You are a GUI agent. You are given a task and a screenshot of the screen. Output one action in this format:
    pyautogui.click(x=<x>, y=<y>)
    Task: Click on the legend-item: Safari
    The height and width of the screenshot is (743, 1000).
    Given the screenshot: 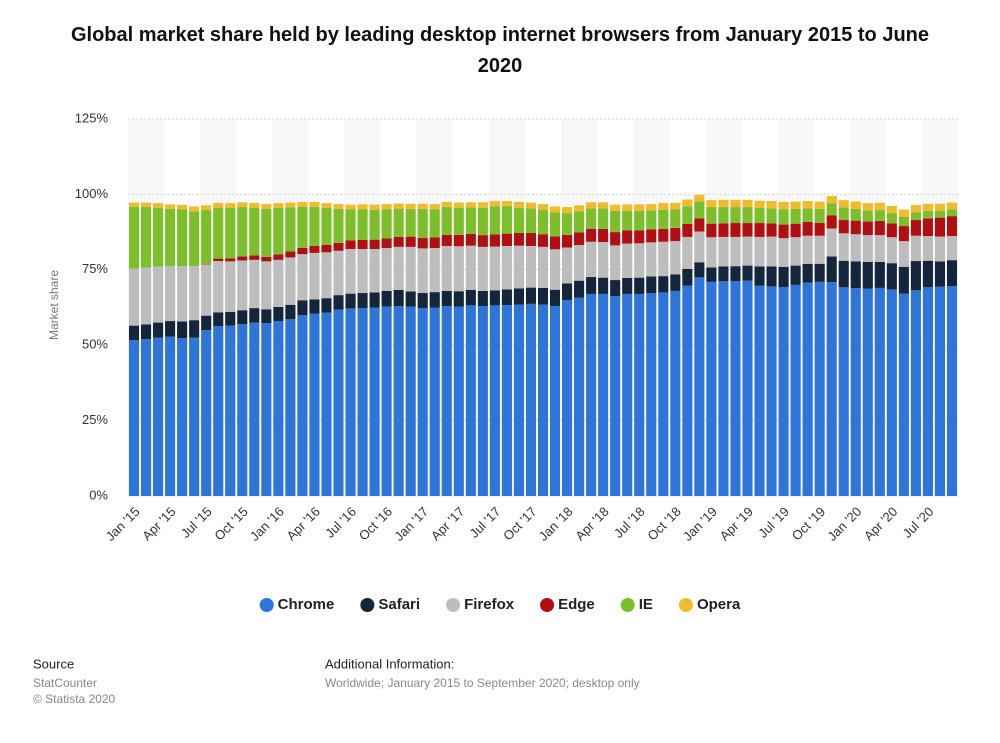 What is the action you would take?
    pyautogui.click(x=390, y=604)
    